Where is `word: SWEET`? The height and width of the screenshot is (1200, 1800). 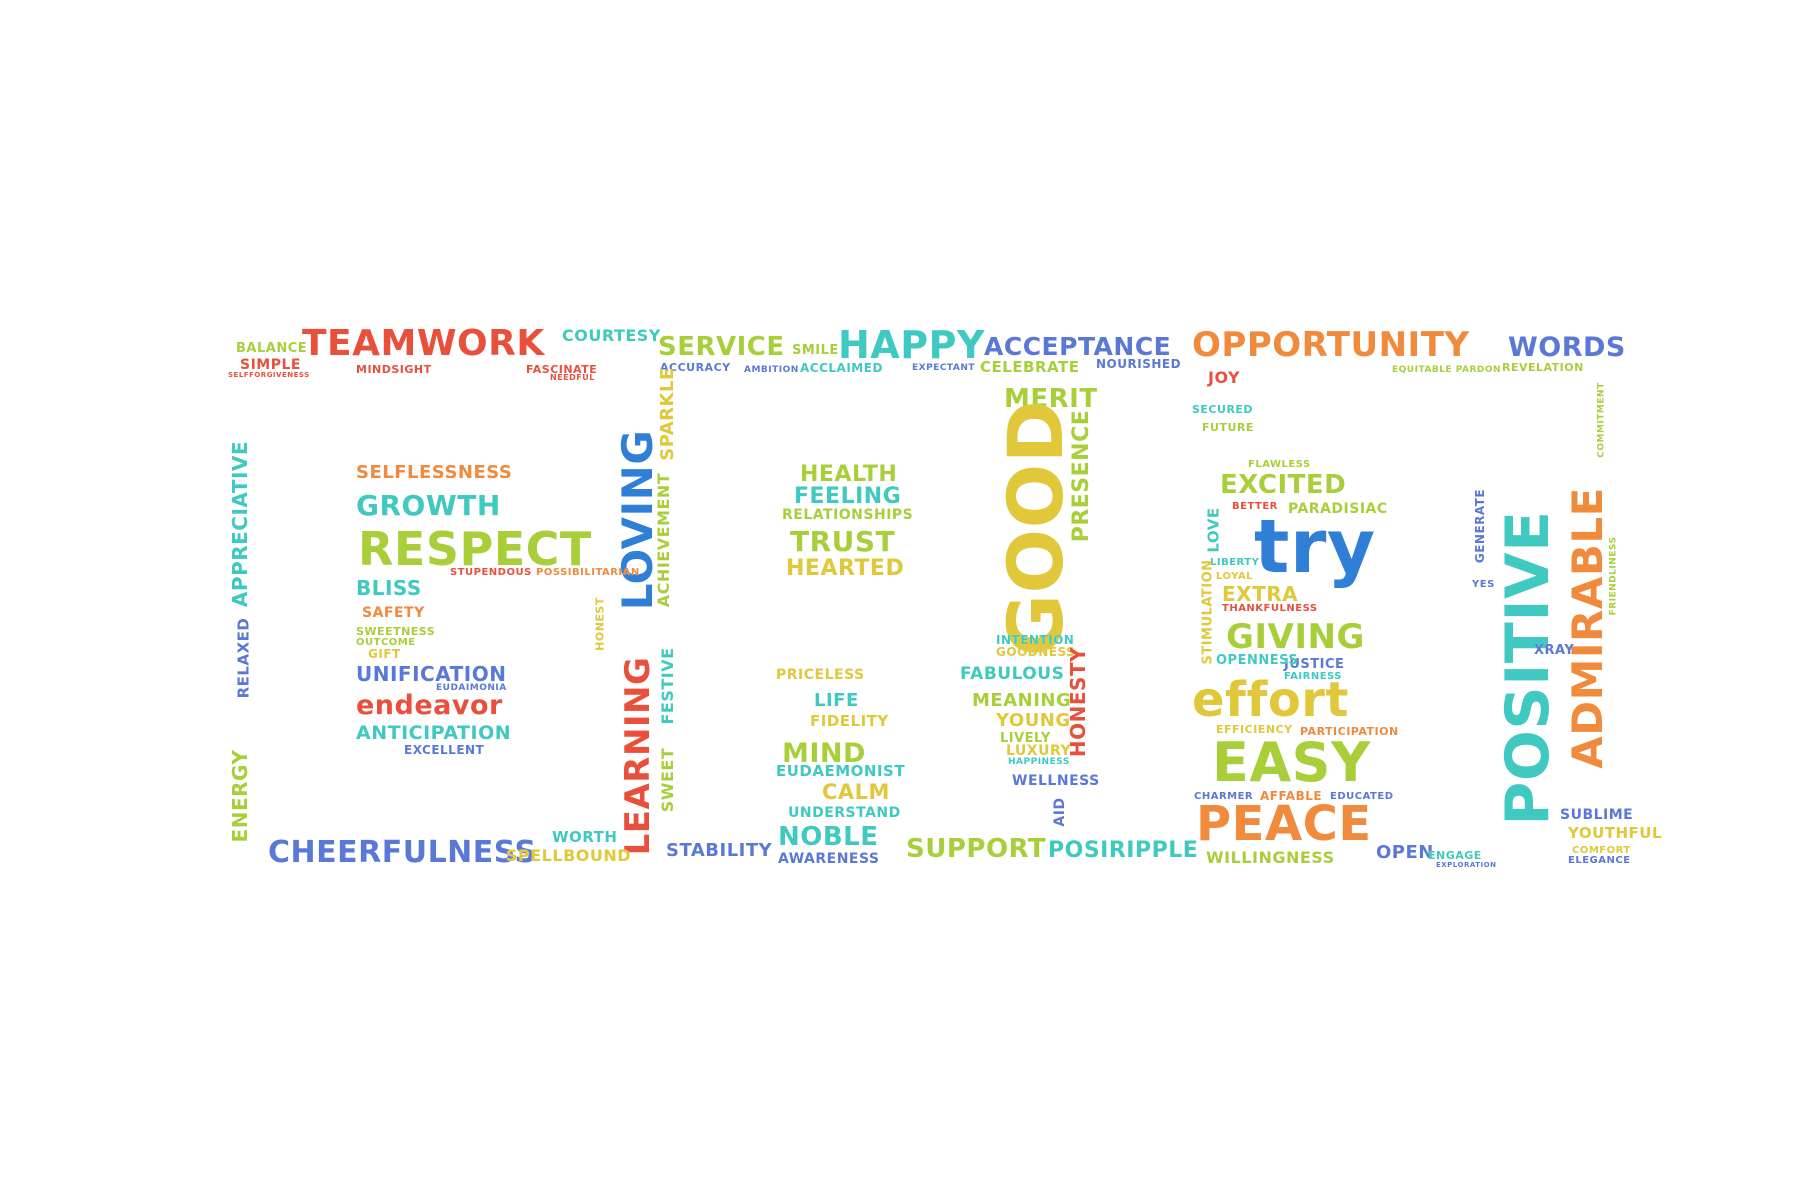
word: SWEET is located at coordinates (667, 780).